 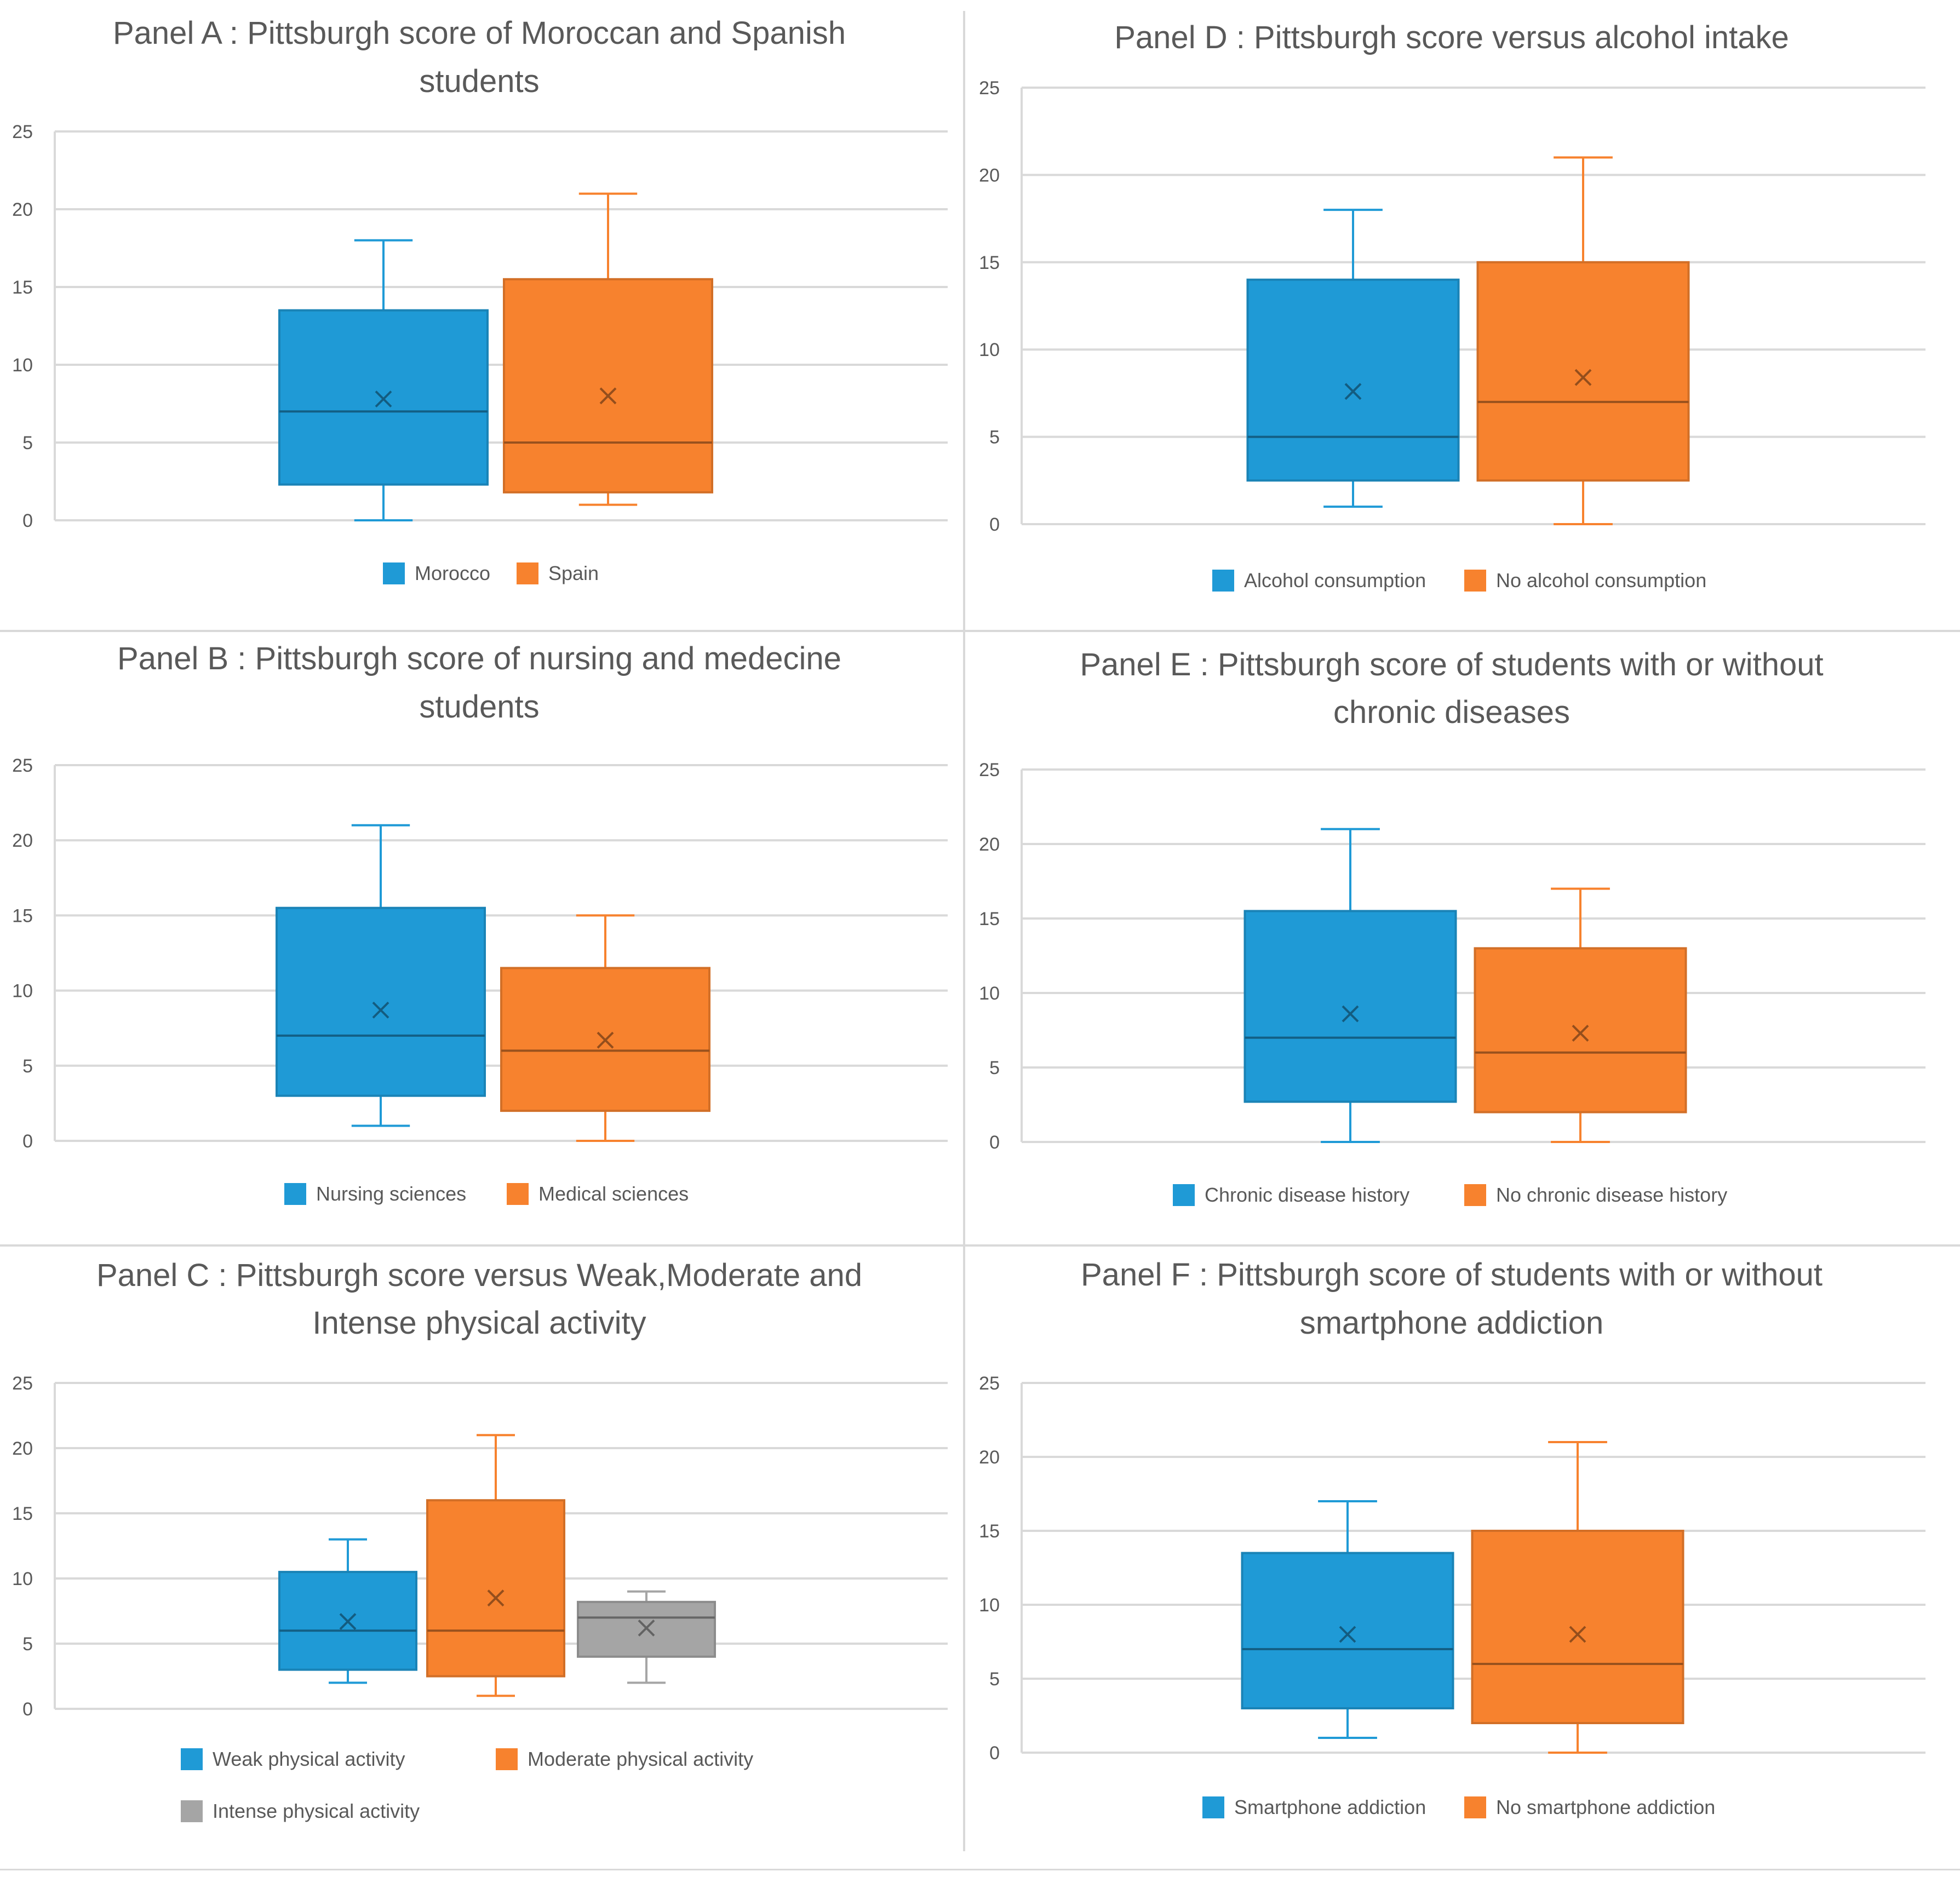 What do you see at coordinates (28, 1066) in the screenshot?
I see `panel-b-ytick-label: 5` at bounding box center [28, 1066].